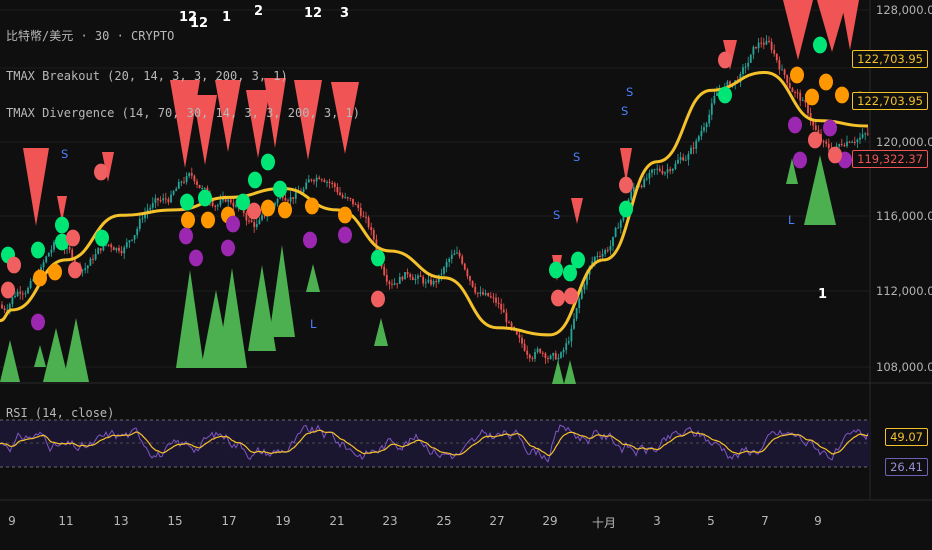 The width and height of the screenshot is (932, 550). I want to click on time-axis-label: 15, so click(175, 521).